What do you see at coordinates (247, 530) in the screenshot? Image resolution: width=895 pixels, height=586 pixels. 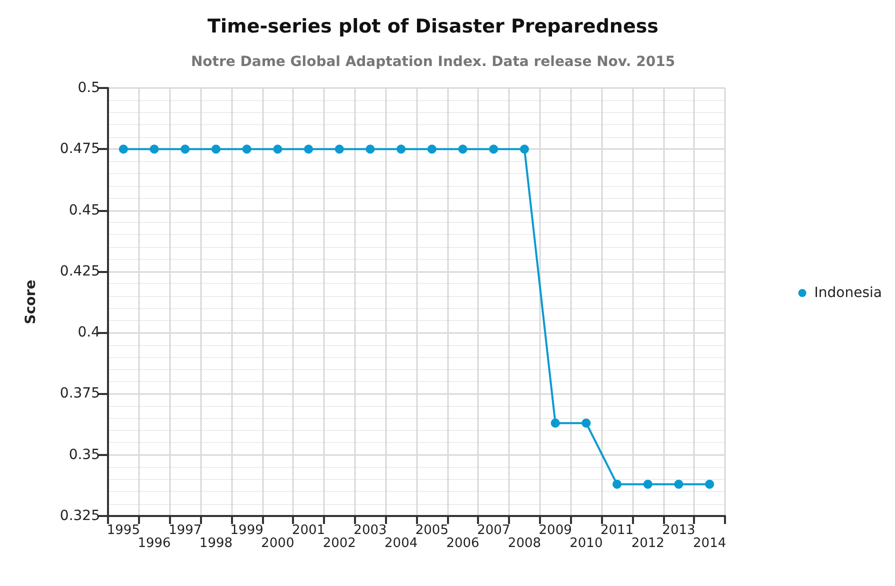 I see `x-tick-label: 1999` at bounding box center [247, 530].